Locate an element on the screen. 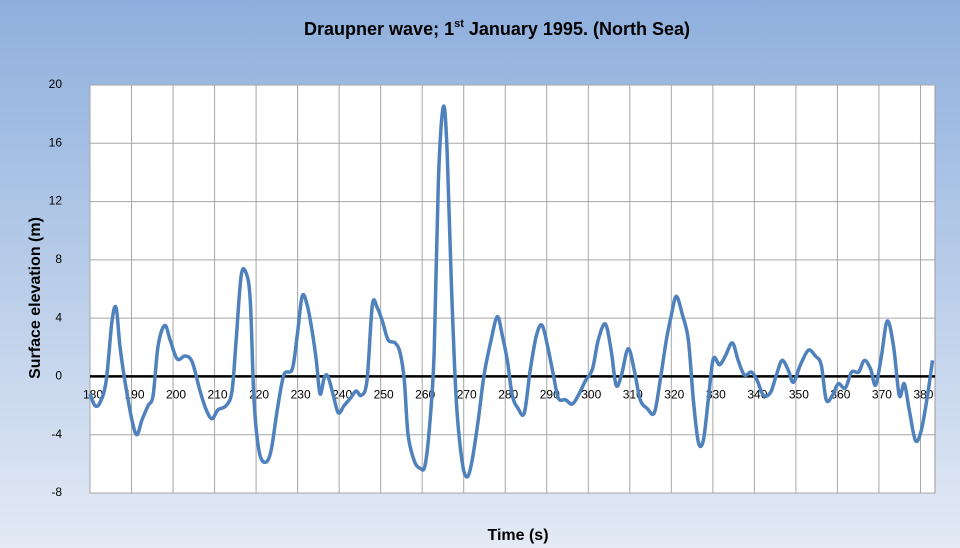 The width and height of the screenshot is (960, 548). x-tick-label: 190 is located at coordinates (135, 395).